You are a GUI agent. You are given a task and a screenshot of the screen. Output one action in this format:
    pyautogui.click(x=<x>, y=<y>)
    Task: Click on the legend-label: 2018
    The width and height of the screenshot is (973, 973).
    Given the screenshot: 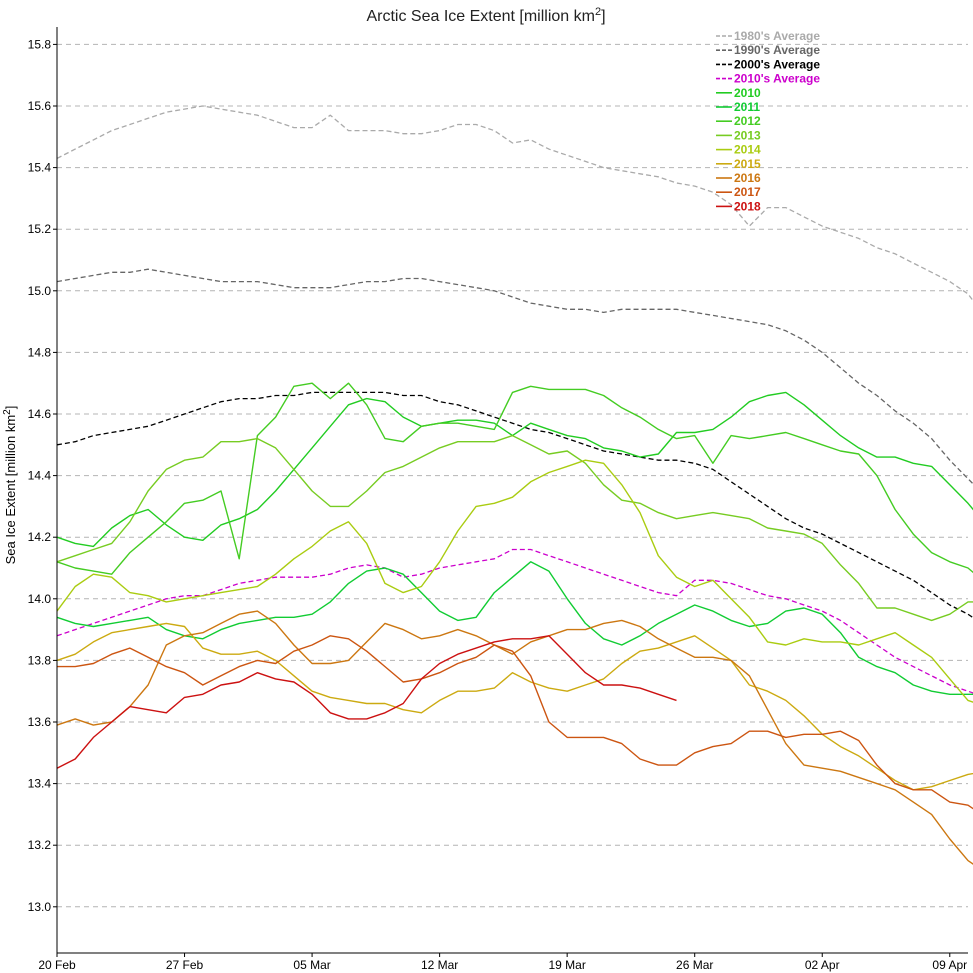 What is the action you would take?
    pyautogui.click(x=747, y=206)
    